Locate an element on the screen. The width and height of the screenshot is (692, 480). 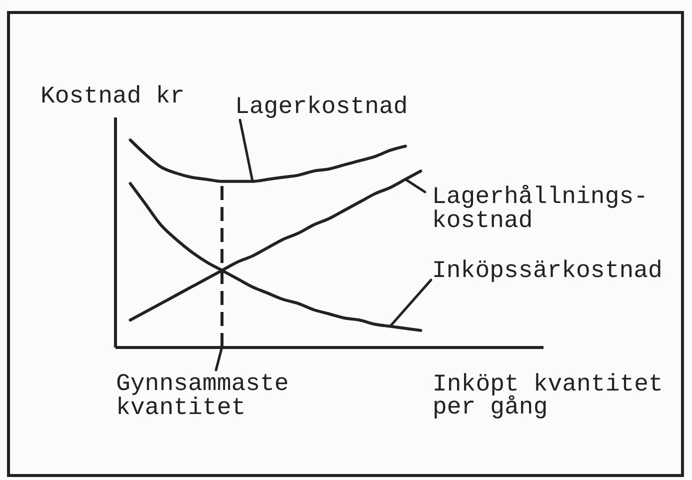
series-label: Inköpssärkostnad is located at coordinates (547, 271).